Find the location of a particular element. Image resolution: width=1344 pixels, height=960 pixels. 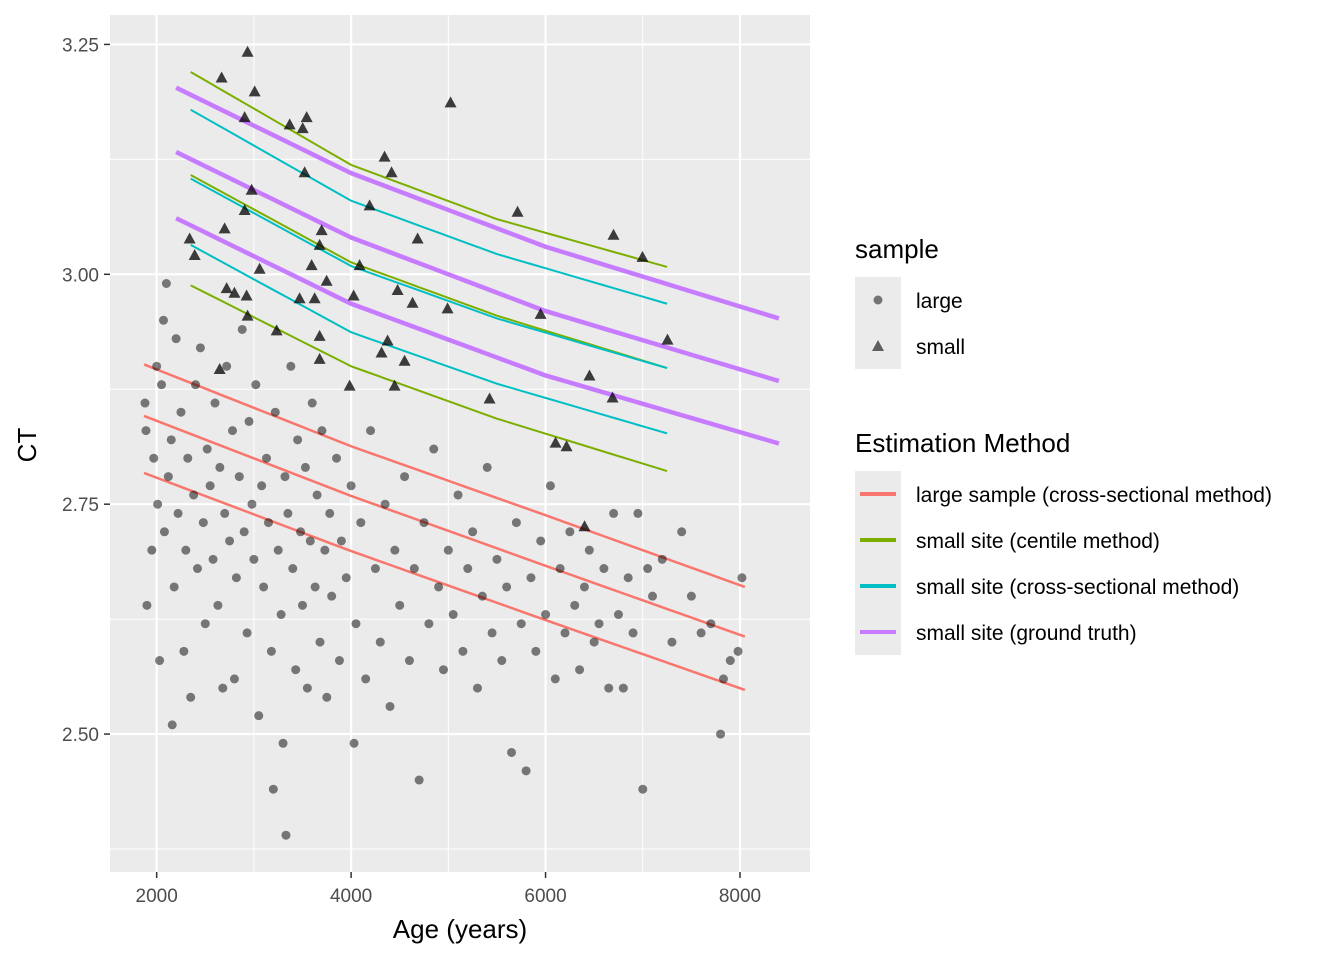

y-tick-label: 3.25 is located at coordinates (80, 45).